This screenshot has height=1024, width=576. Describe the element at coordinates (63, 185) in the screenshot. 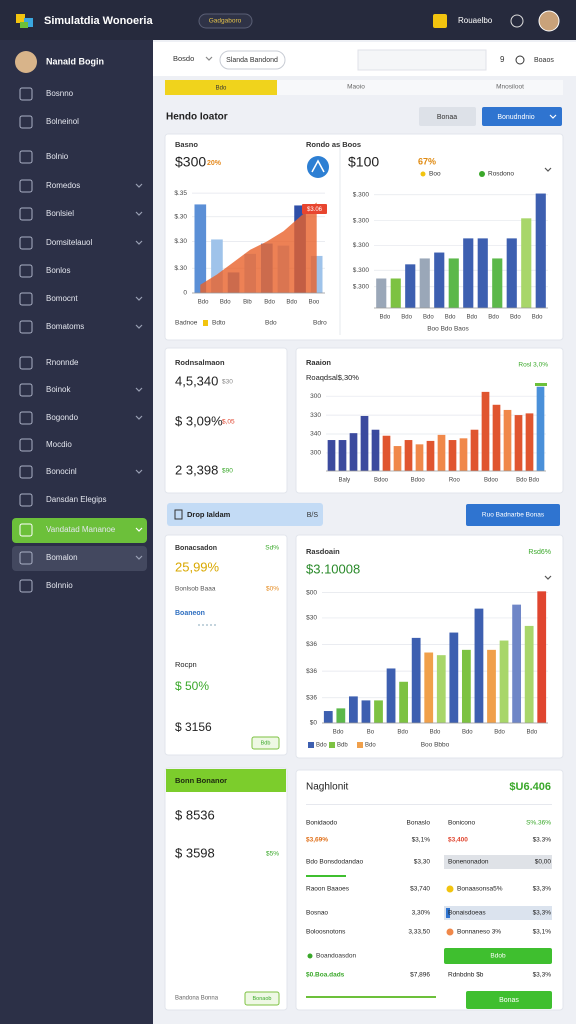

I see `menu-item: Romedos` at that location.